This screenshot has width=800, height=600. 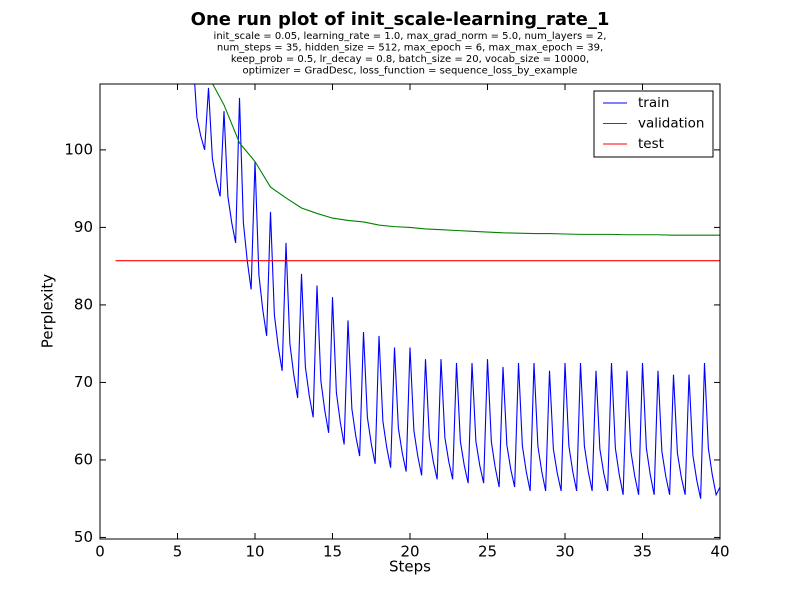 What do you see at coordinates (83, 382) in the screenshot?
I see `y-tick-label: 70` at bounding box center [83, 382].